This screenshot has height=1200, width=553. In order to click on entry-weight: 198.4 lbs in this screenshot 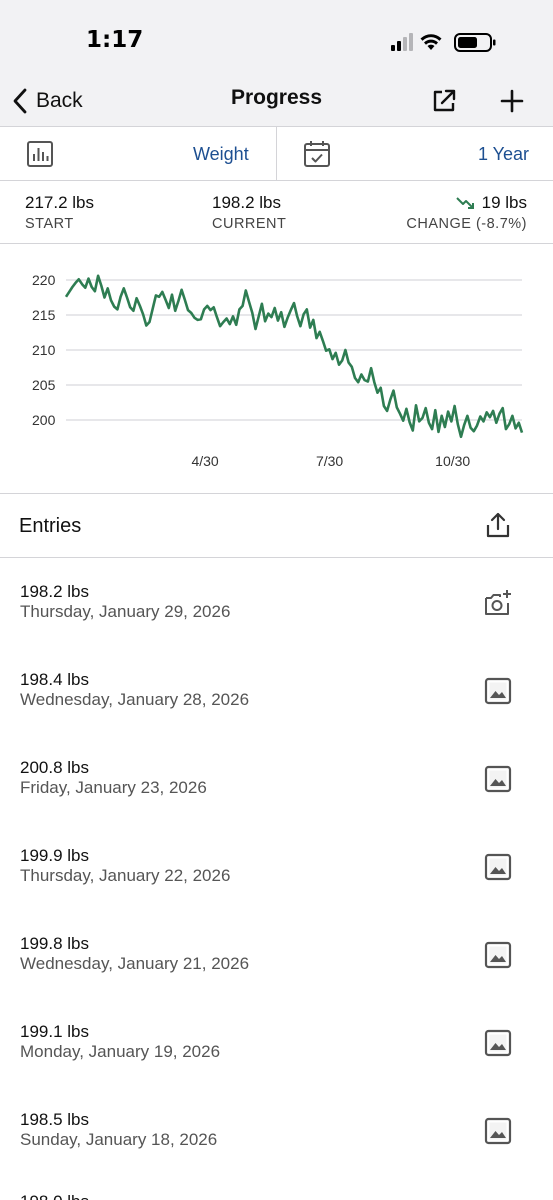, I will do `click(54, 679)`.